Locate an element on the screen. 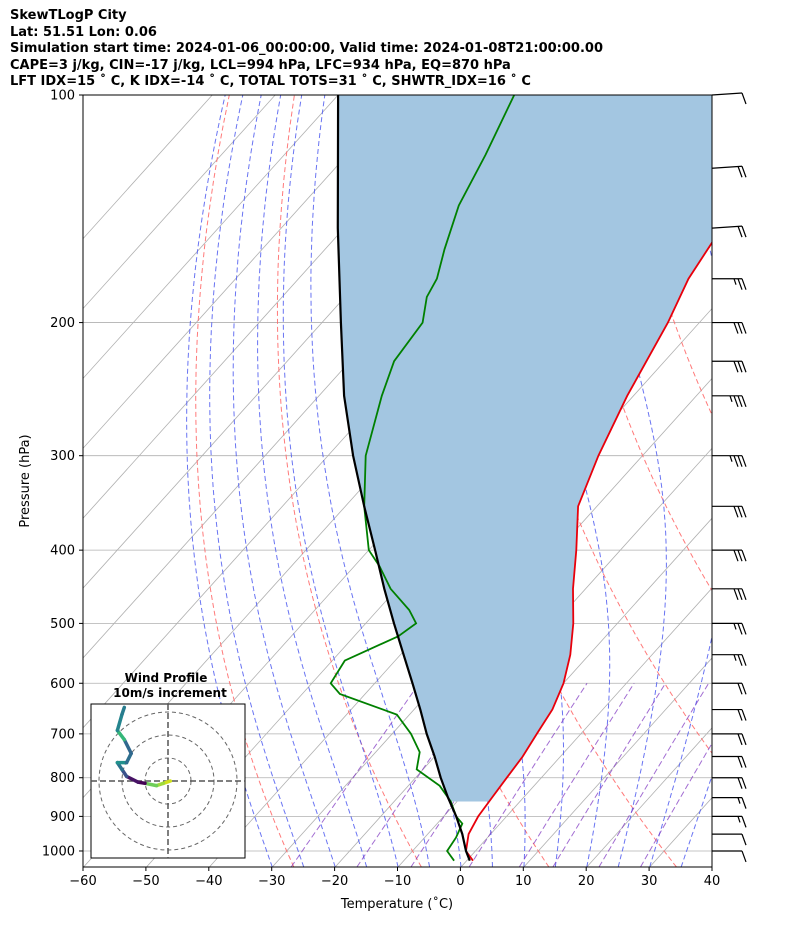 This screenshot has height=937, width=794. barb-staff is located at coordinates (727, 227).